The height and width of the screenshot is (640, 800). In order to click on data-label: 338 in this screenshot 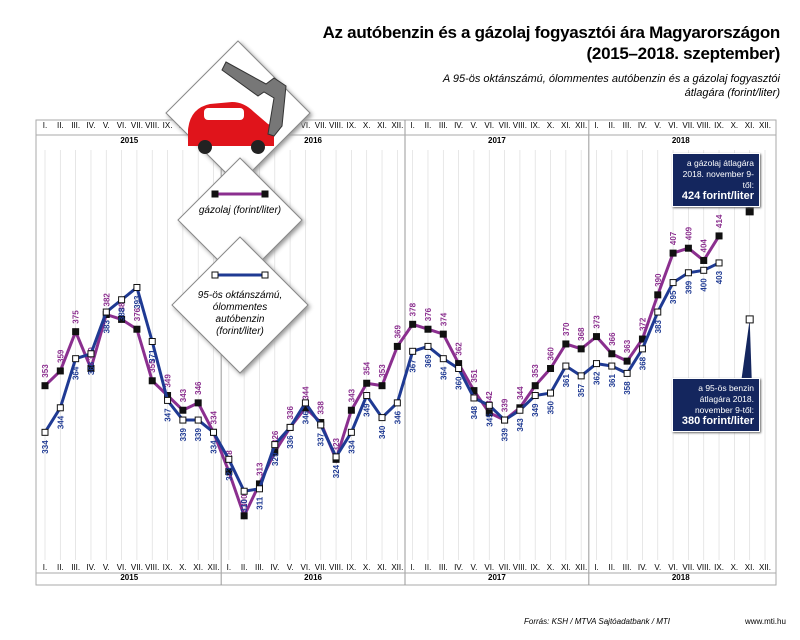, I will do `click(321, 408)`.